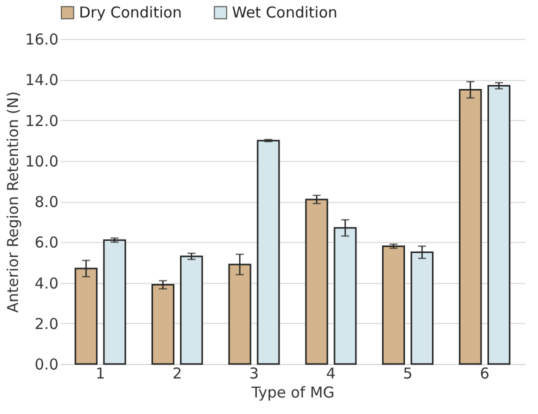 This screenshot has height=414, width=538. What do you see at coordinates (46, 283) in the screenshot?
I see `y-tick-label: 4.0` at bounding box center [46, 283].